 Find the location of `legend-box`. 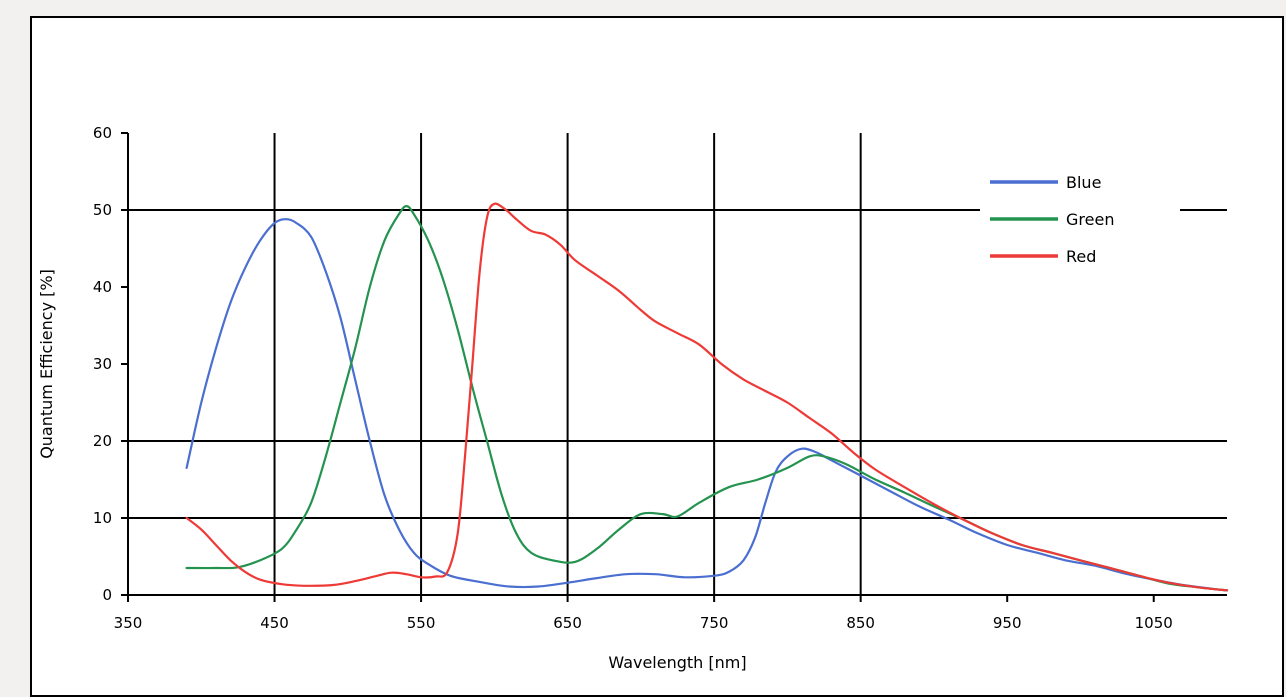

legend-box is located at coordinates (1080, 216).